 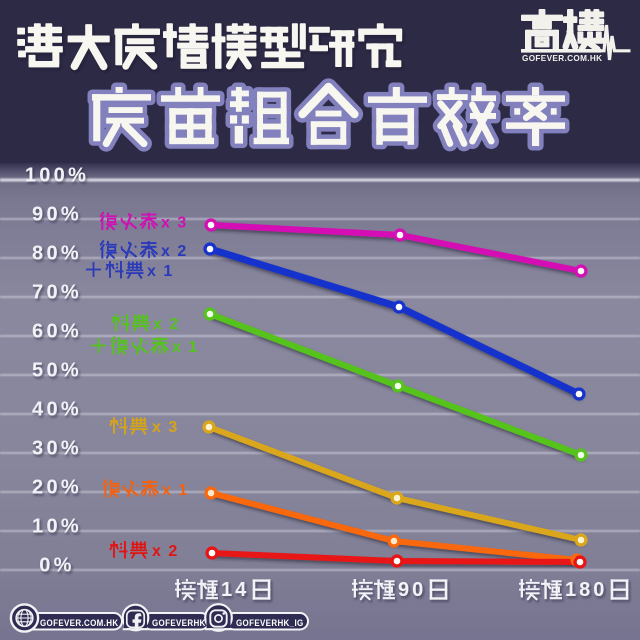 What do you see at coordinates (586, 590) in the screenshot?
I see `svg-text: 180` at bounding box center [586, 590].